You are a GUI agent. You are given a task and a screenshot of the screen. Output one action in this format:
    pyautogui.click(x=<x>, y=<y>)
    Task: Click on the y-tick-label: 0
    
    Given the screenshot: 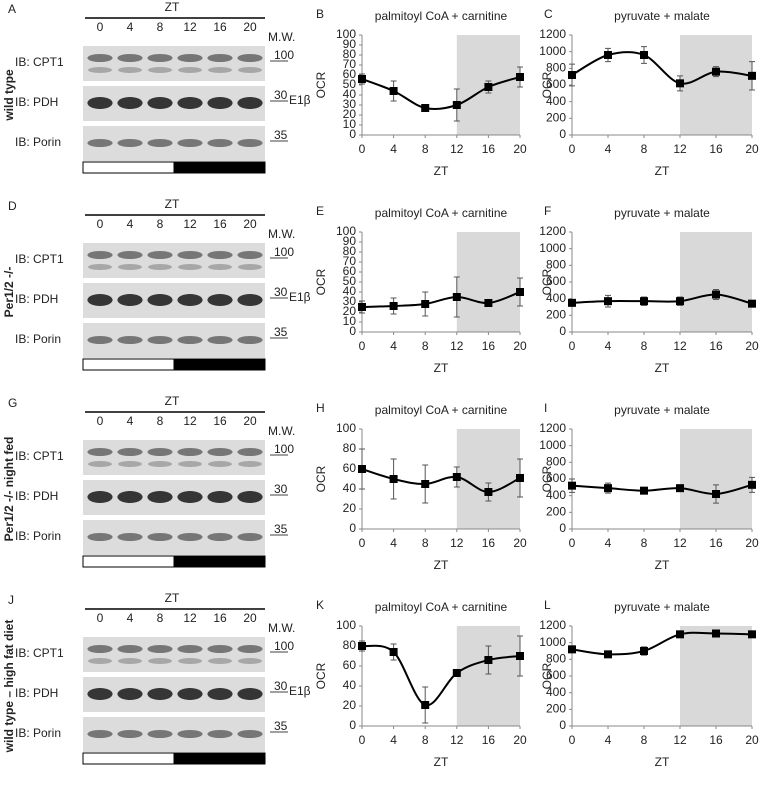 What is the action you would take?
    pyautogui.click(x=562, y=725)
    